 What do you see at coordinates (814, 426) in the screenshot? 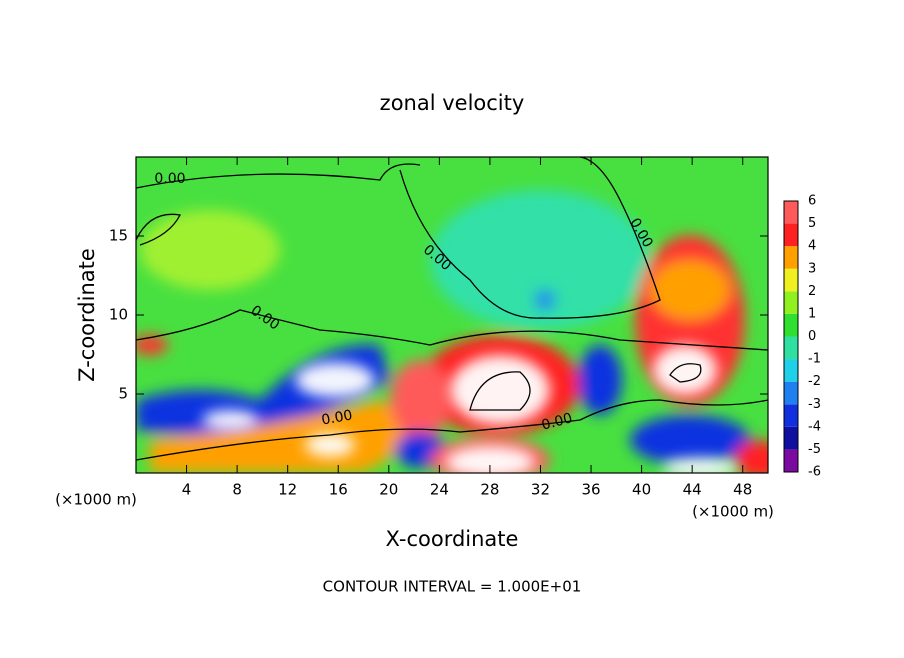
I see `colorbar-label: -4` at bounding box center [814, 426].